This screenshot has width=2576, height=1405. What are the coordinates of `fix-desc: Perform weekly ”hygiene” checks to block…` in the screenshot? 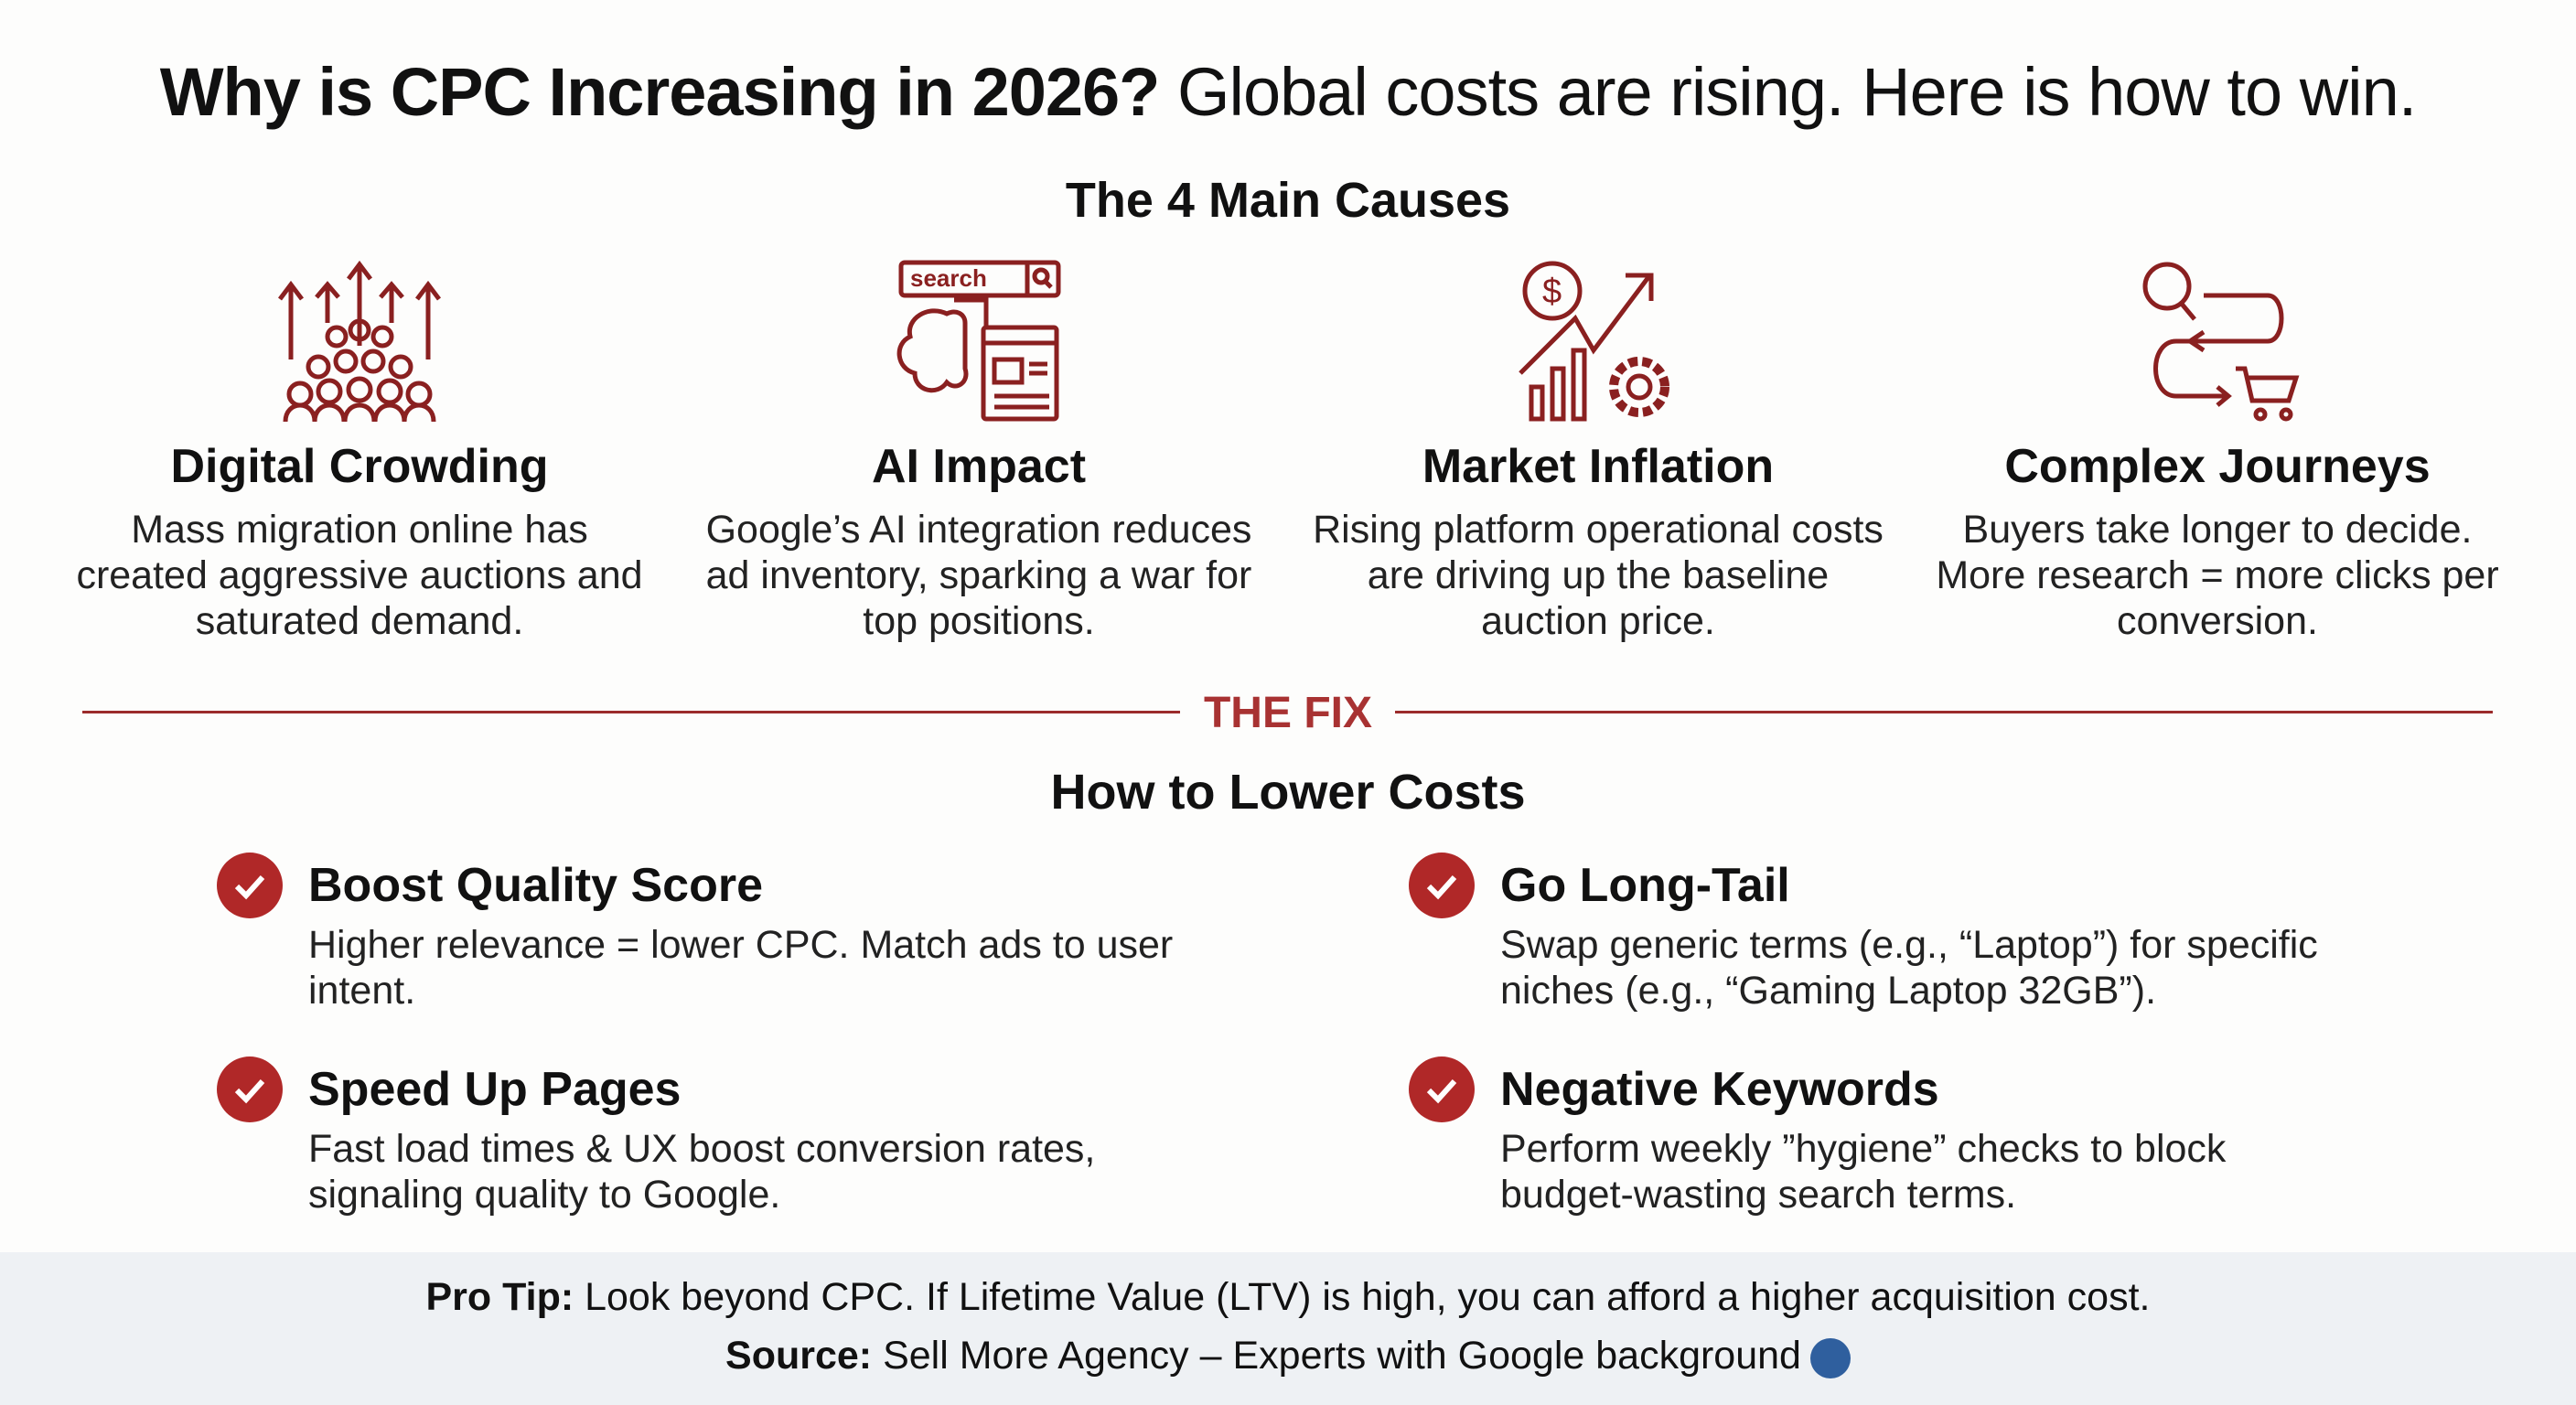 It's located at (1864, 1172).